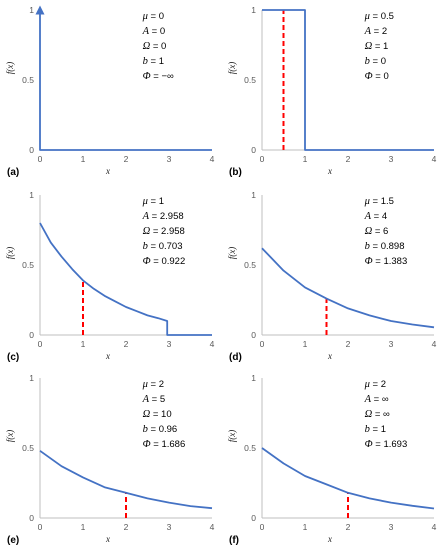 This screenshot has height=550, width=443. Describe the element at coordinates (377, 76) in the screenshot. I see `parameter-annotation: Φ = 0` at that location.